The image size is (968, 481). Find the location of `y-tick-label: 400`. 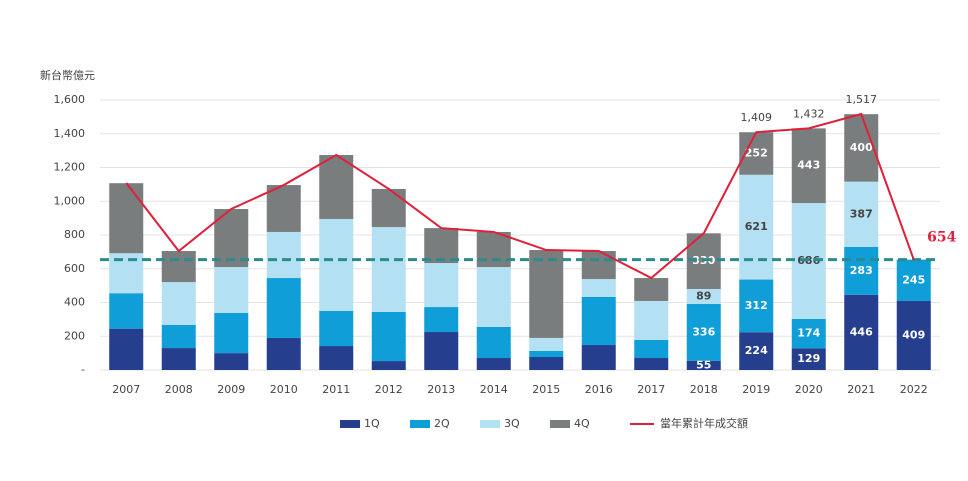

y-tick-label: 400 is located at coordinates (74, 302).